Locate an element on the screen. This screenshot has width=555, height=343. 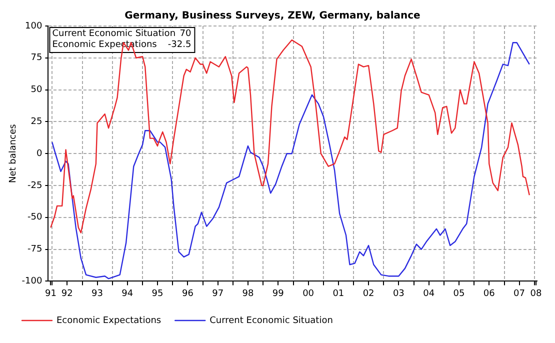
x-tick-label: 07 is located at coordinates (519, 293).